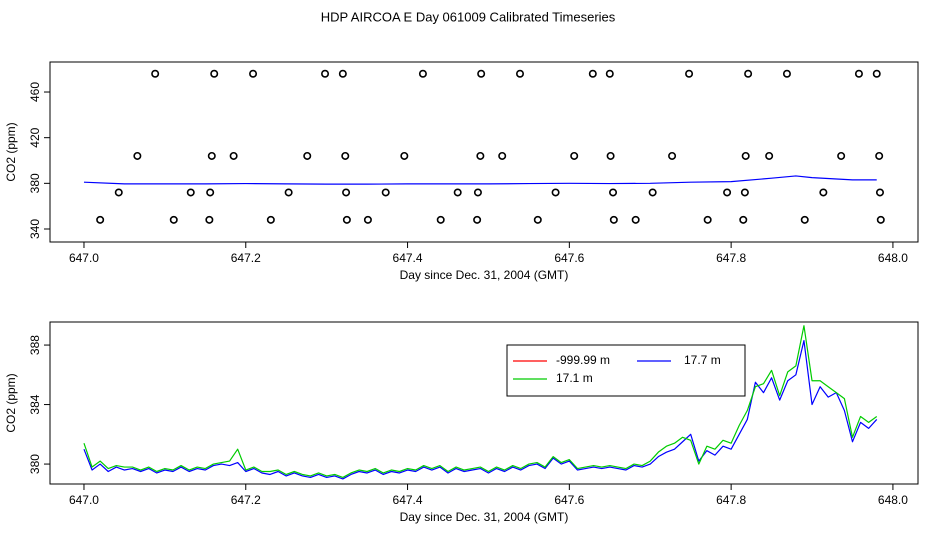 The height and width of the screenshot is (540, 936). I want to click on y-tick-label: 420, so click(35, 137).